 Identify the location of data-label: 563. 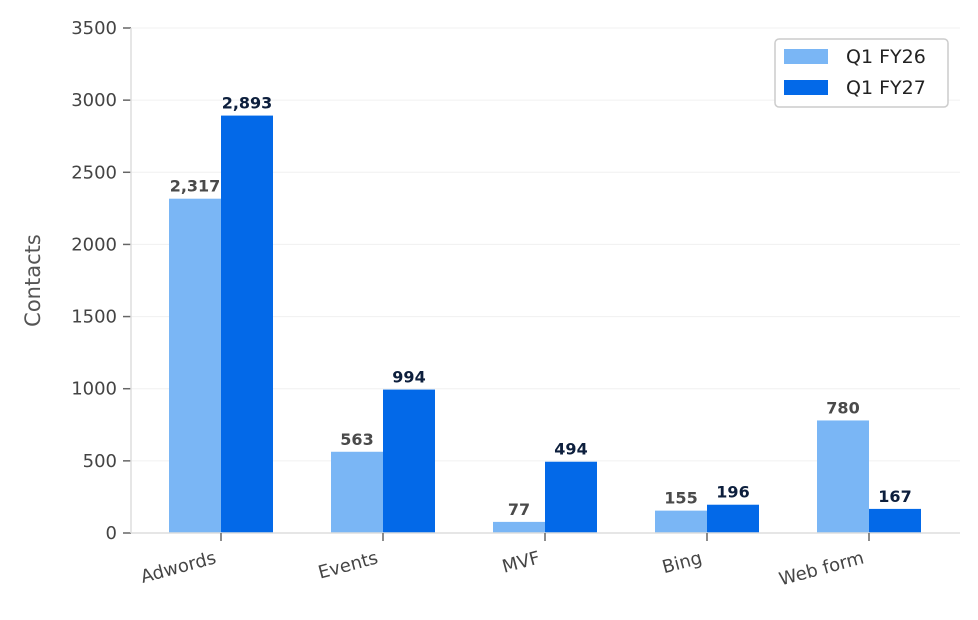
(356, 439).